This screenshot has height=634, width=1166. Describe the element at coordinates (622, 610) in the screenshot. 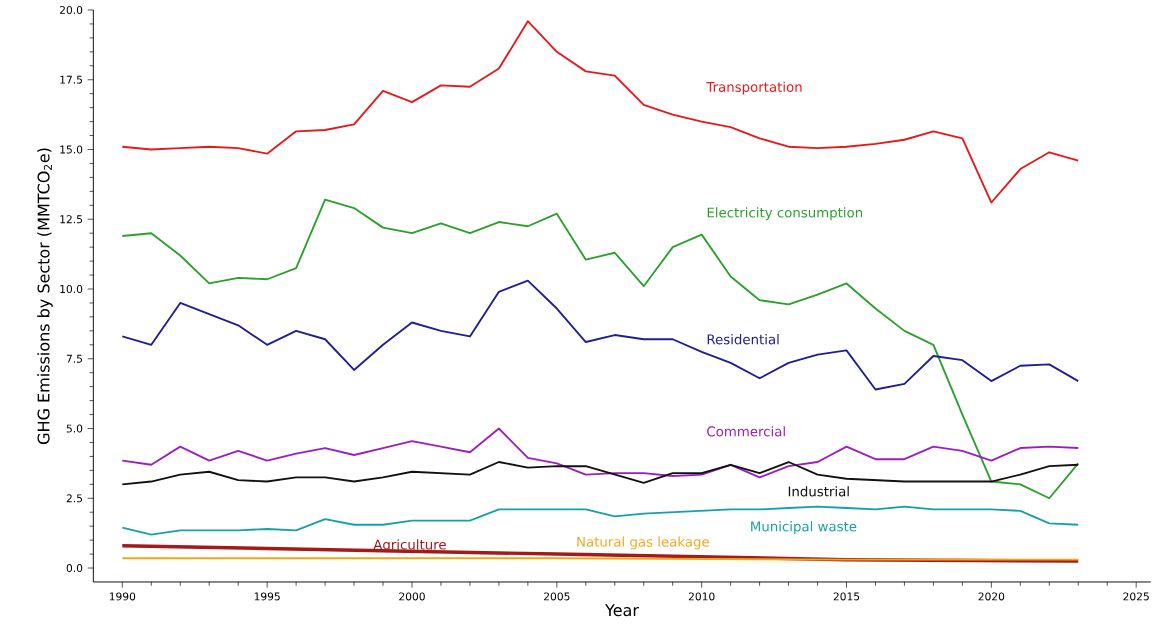

I see `x-axis-title: Year` at that location.